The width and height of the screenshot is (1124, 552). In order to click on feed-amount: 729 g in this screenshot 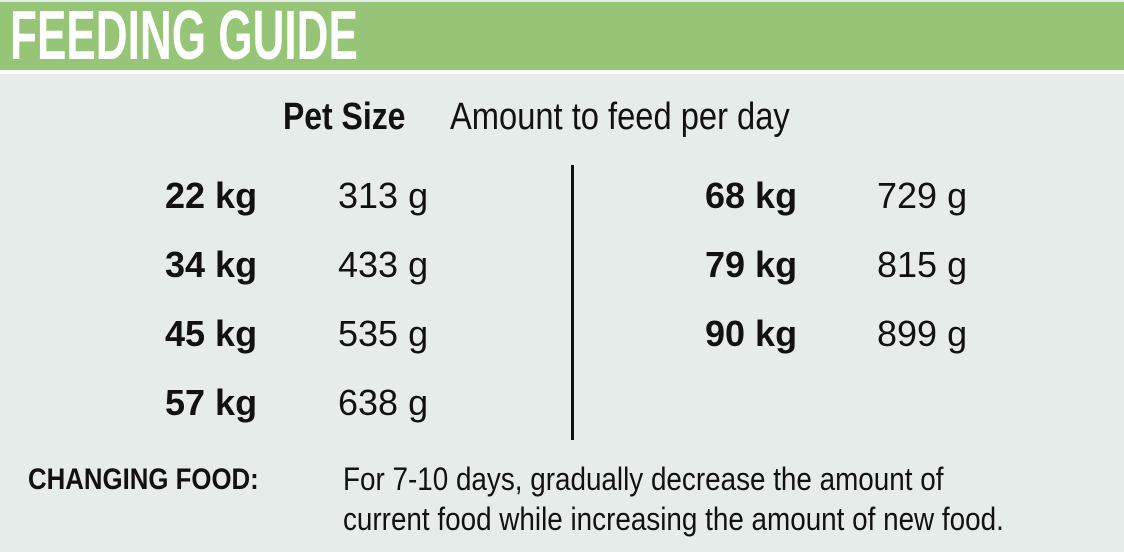, I will do `click(922, 195)`.